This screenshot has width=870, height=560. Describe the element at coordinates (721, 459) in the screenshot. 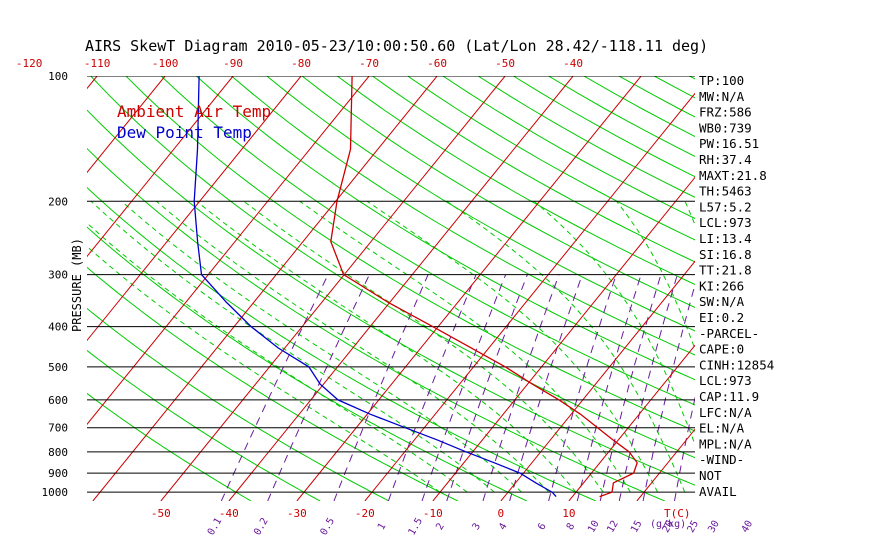

I see `stat-item: -WIND-` at that location.